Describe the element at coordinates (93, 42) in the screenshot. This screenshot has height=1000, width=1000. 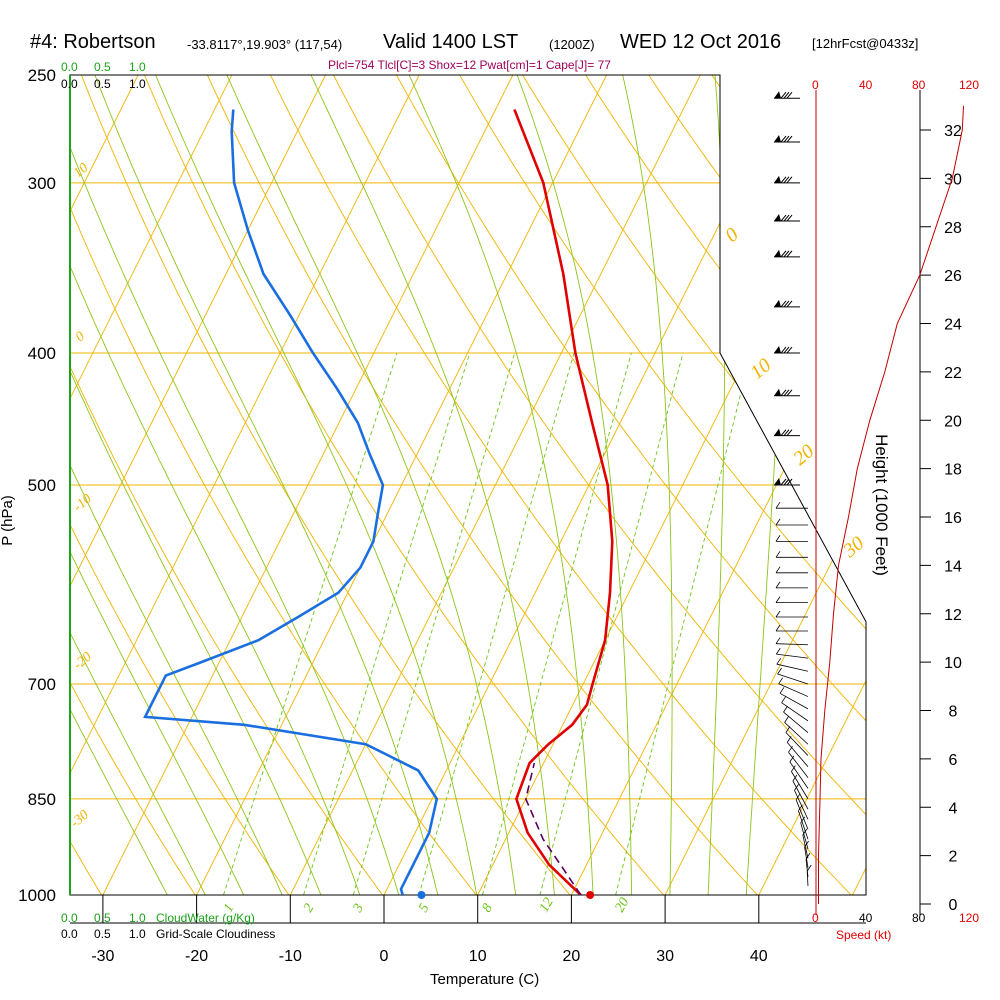
I see `station-title: #4: Robertson` at that location.